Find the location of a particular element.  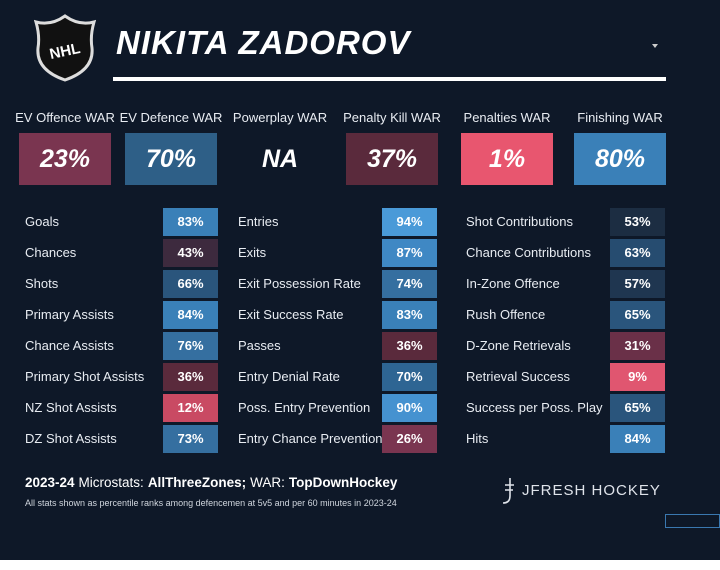

stat-label: Passes is located at coordinates (259, 345).